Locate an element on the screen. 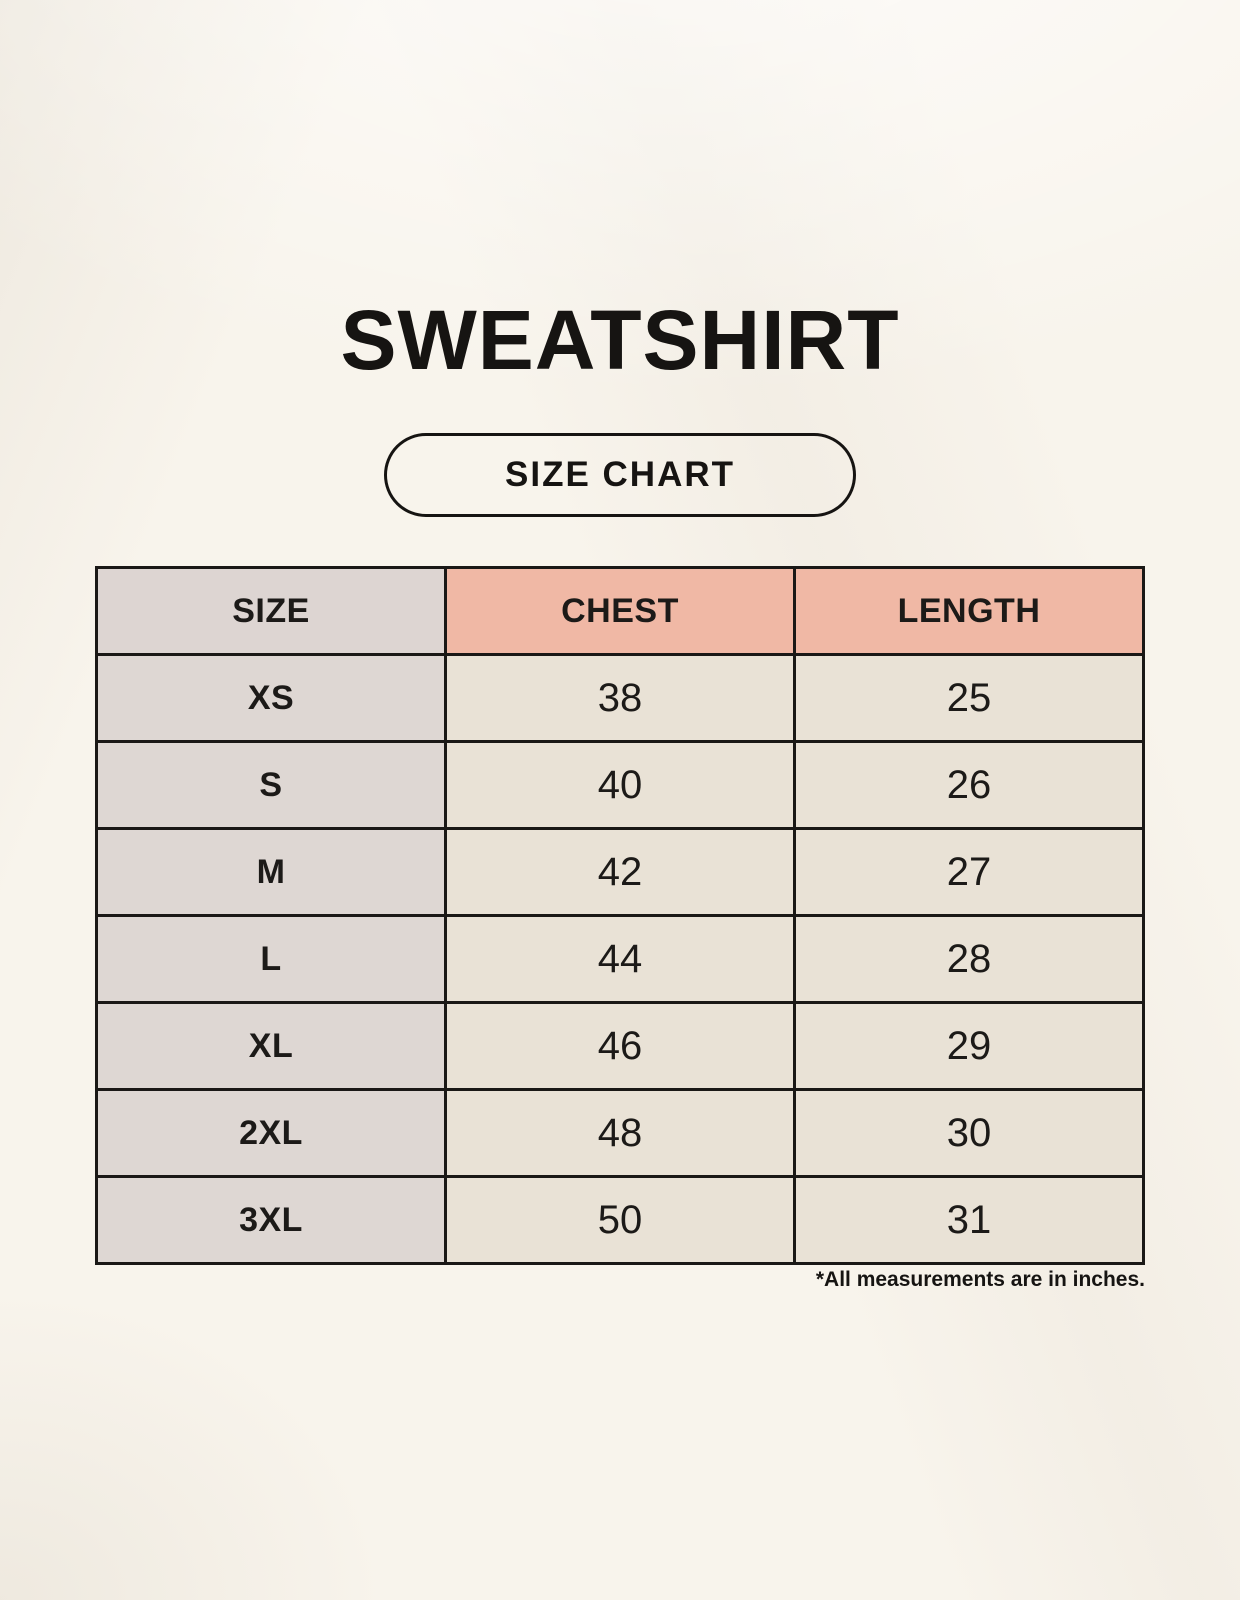  chest-value: 40 is located at coordinates (620, 785).